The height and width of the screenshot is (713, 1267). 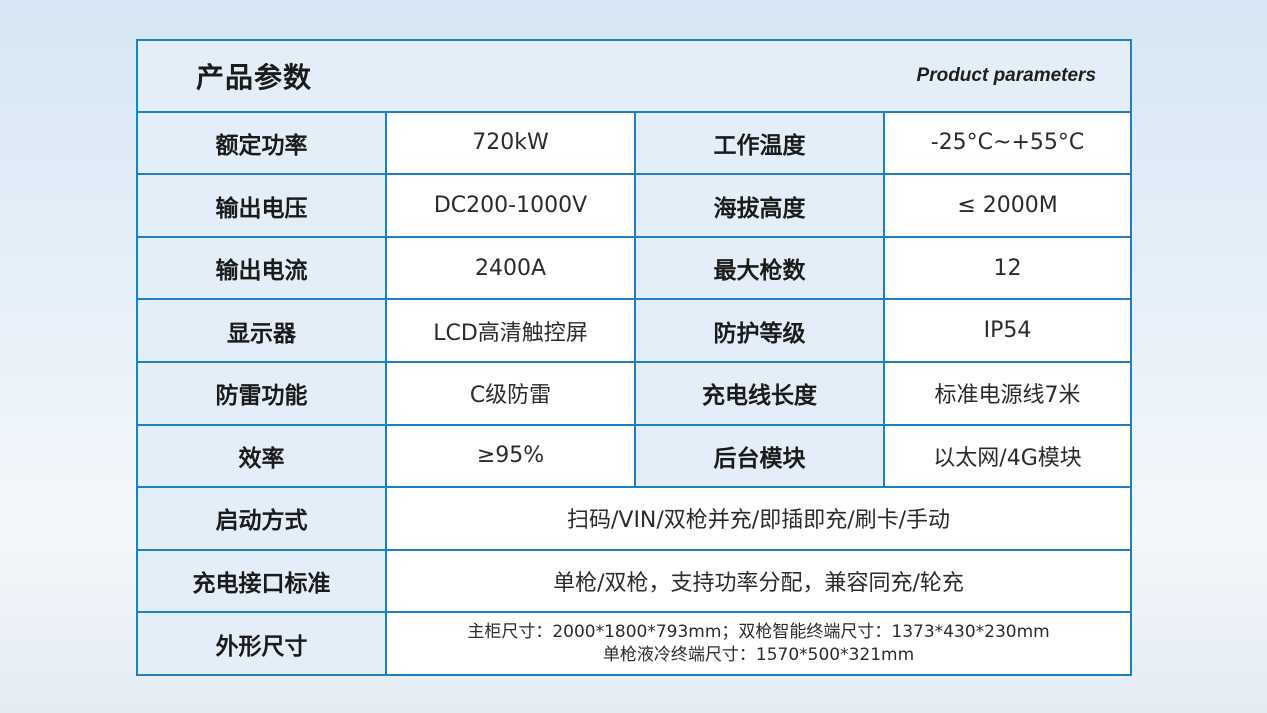 I want to click on param-value: 标准电源线7米, so click(x=1006, y=393).